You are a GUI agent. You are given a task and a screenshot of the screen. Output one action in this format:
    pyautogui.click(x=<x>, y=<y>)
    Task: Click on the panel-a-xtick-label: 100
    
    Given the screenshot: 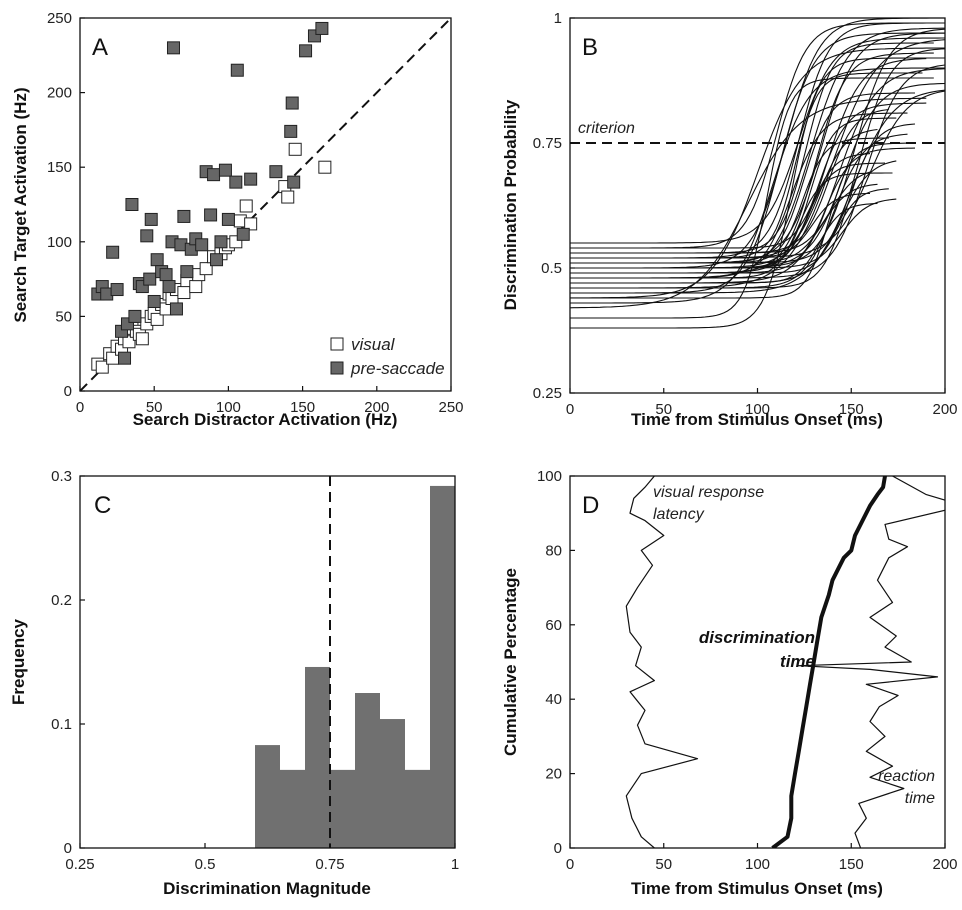 What is the action you would take?
    pyautogui.click(x=228, y=407)
    